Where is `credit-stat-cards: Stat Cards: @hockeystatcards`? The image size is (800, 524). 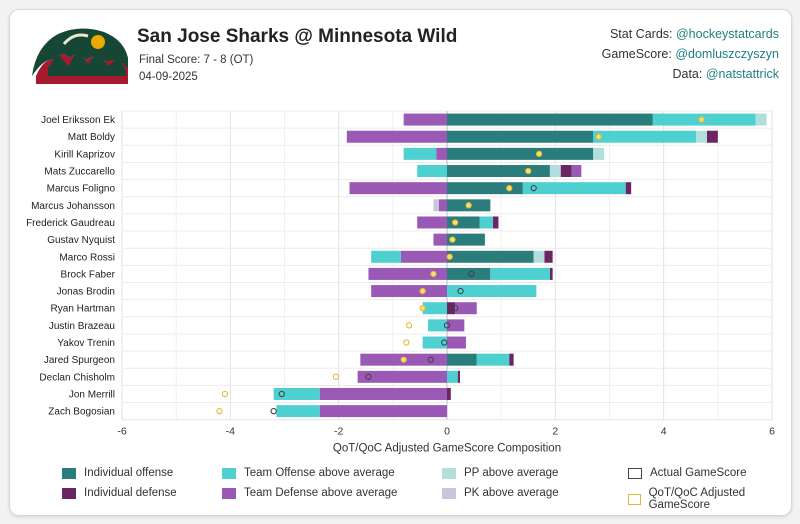 credit-stat-cards: Stat Cards: @hockeystatcards is located at coordinates (694, 34).